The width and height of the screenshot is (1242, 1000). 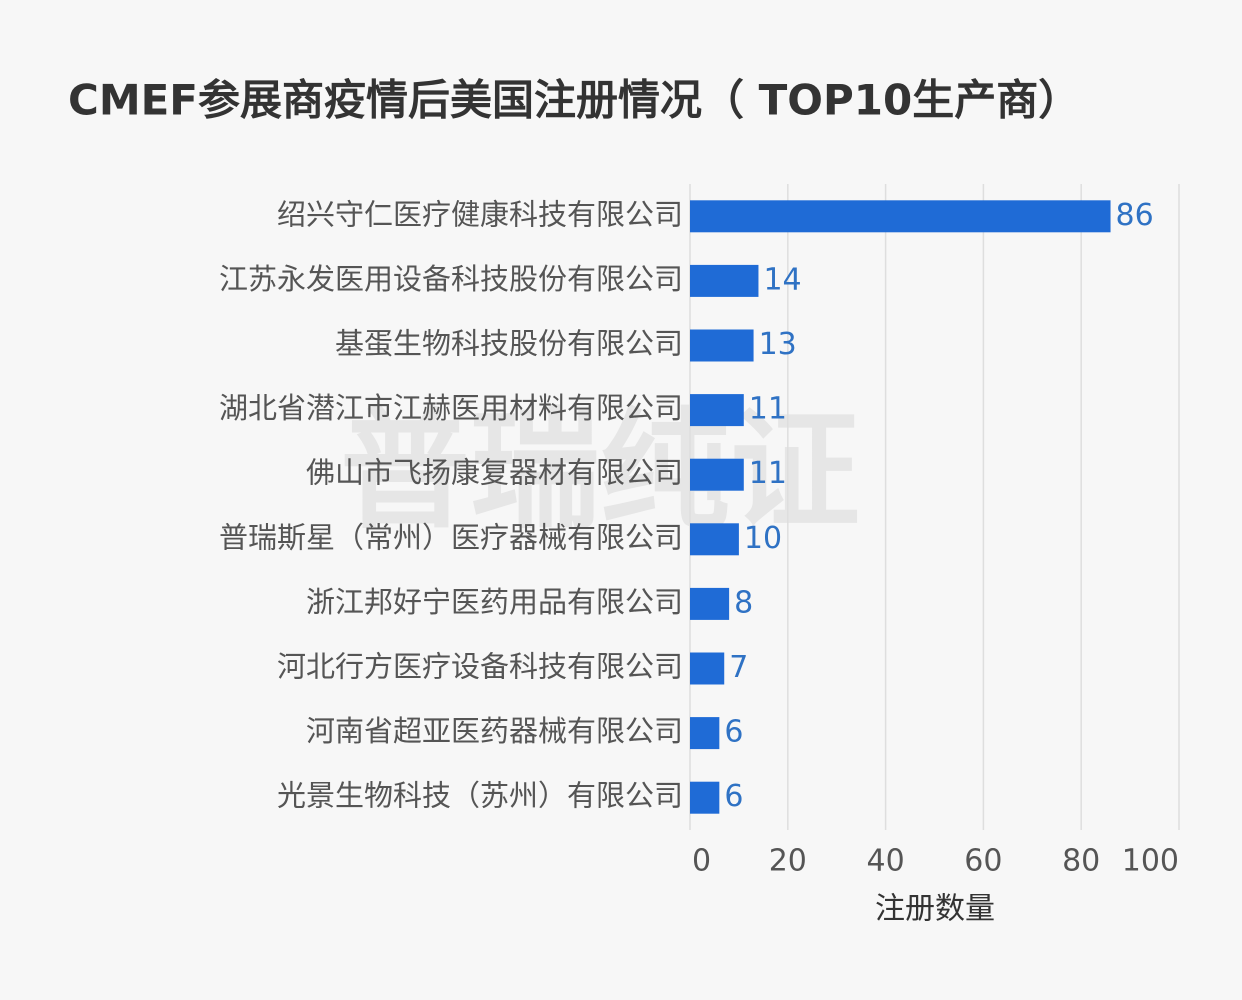 I want to click on x-axis-label: 注册数量, so click(x=935, y=909).